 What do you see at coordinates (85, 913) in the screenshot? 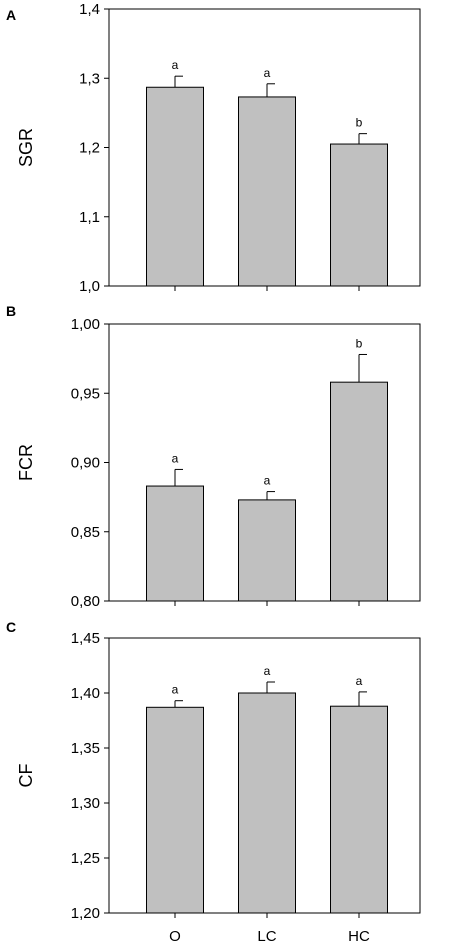
I see `y-tick-label: 1,20` at bounding box center [85, 913].